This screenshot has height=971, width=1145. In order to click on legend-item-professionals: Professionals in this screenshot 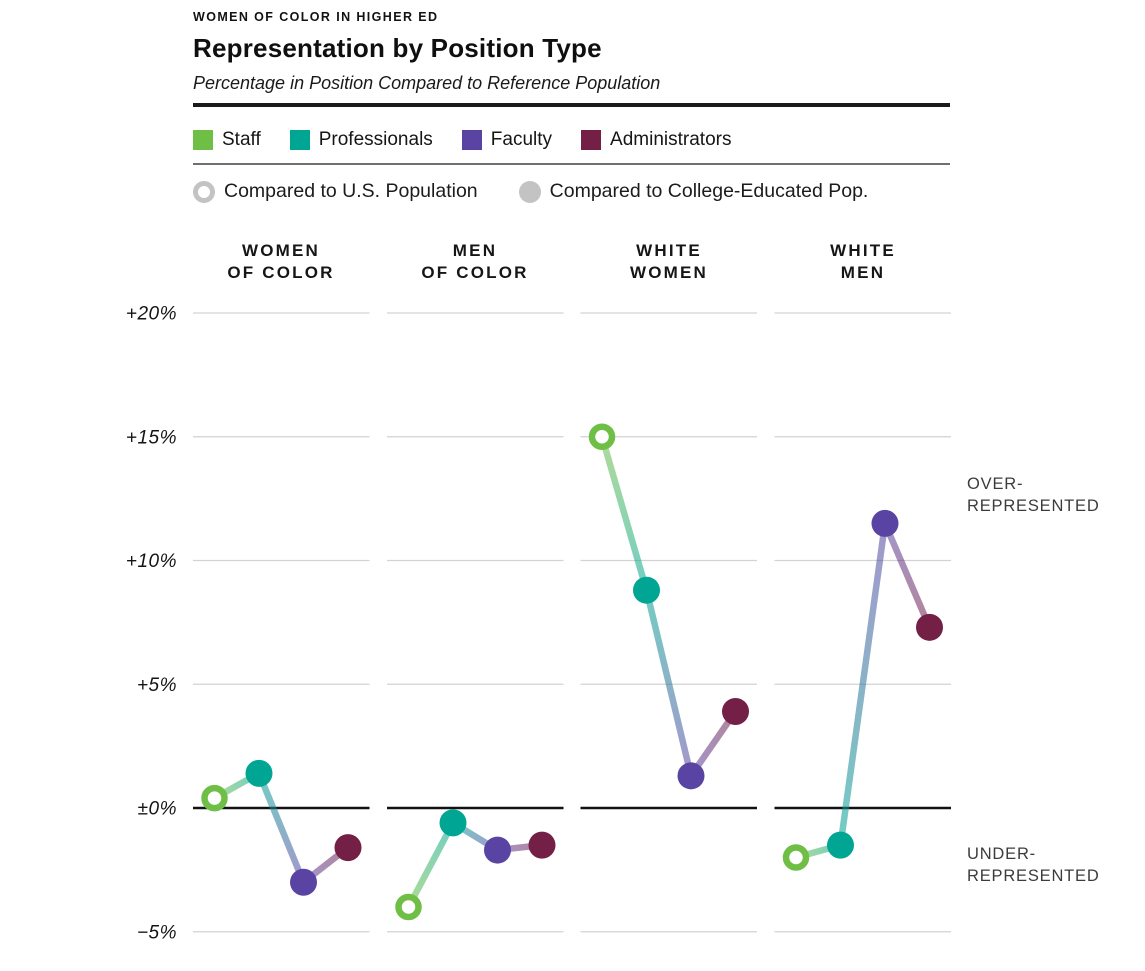, I will do `click(361, 140)`.